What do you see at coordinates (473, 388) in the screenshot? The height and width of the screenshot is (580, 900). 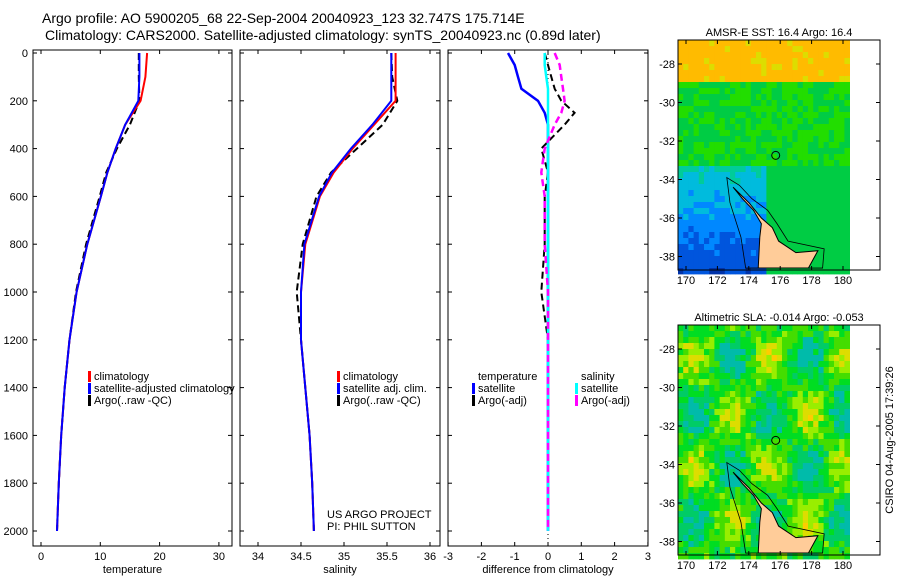 I see `legend-swatch` at bounding box center [473, 388].